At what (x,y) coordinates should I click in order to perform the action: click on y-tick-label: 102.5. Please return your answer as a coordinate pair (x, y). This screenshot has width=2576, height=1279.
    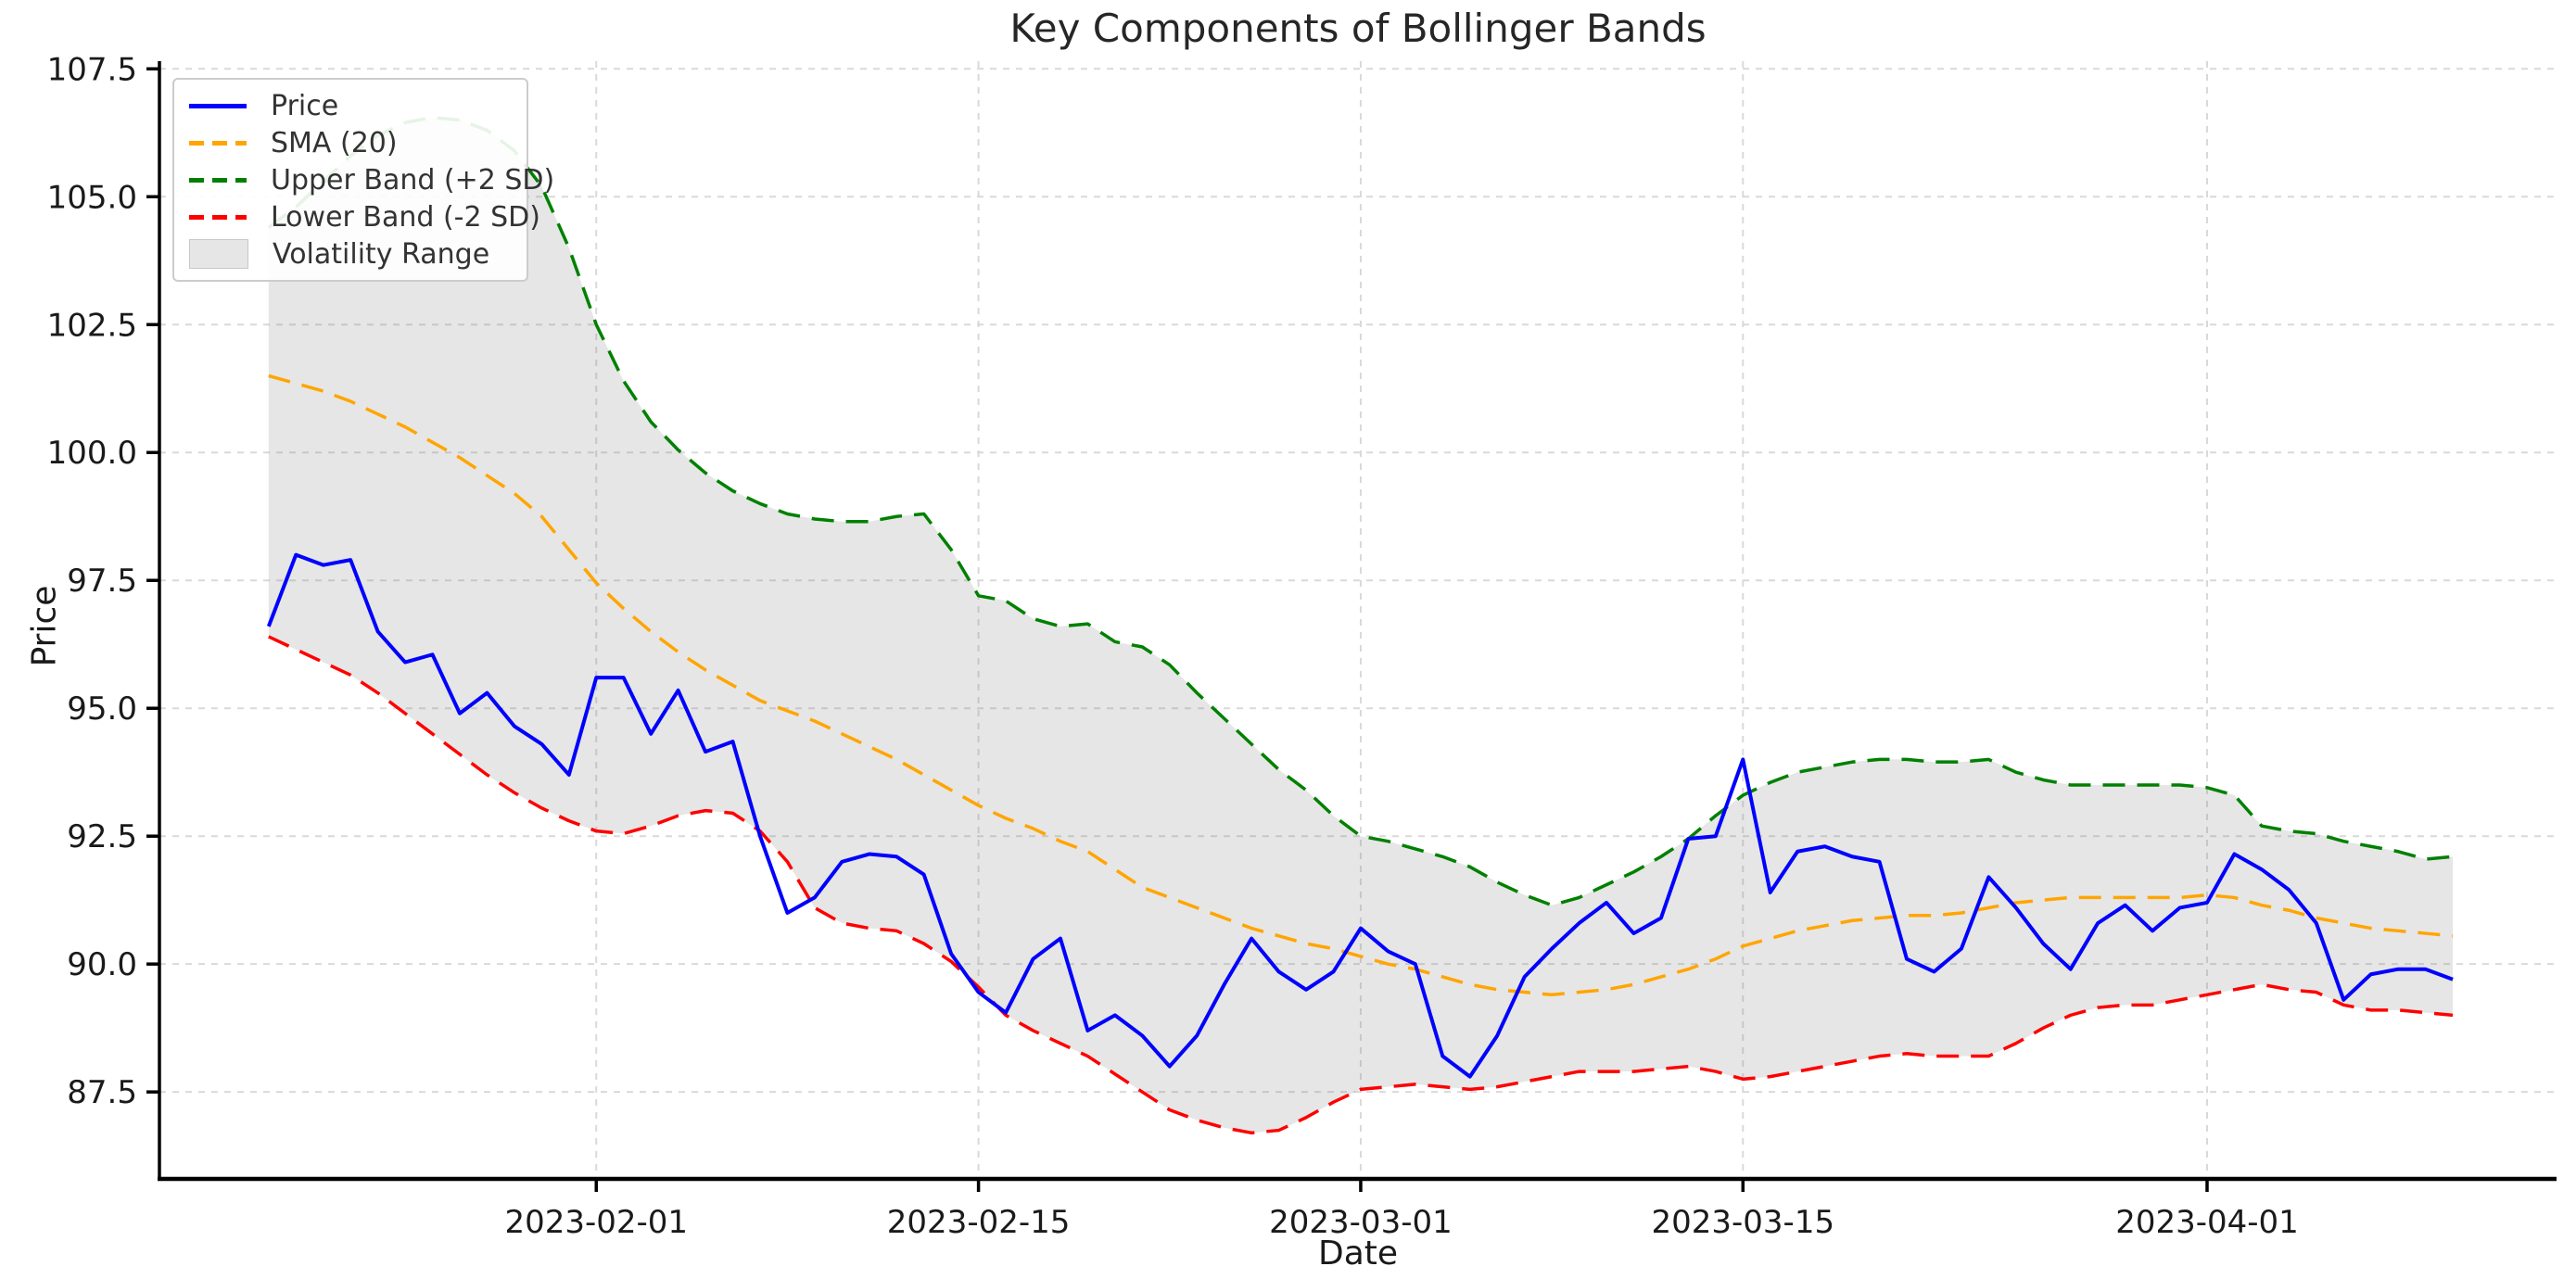
    Looking at the image, I should click on (92, 325).